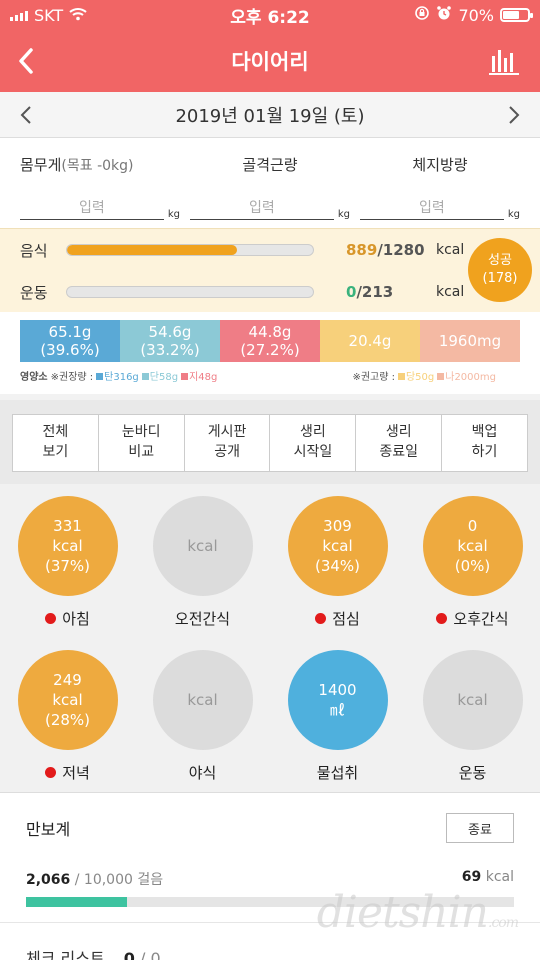  What do you see at coordinates (484, 442) in the screenshot?
I see `menu-backup-button: 백업 하기` at bounding box center [484, 442].